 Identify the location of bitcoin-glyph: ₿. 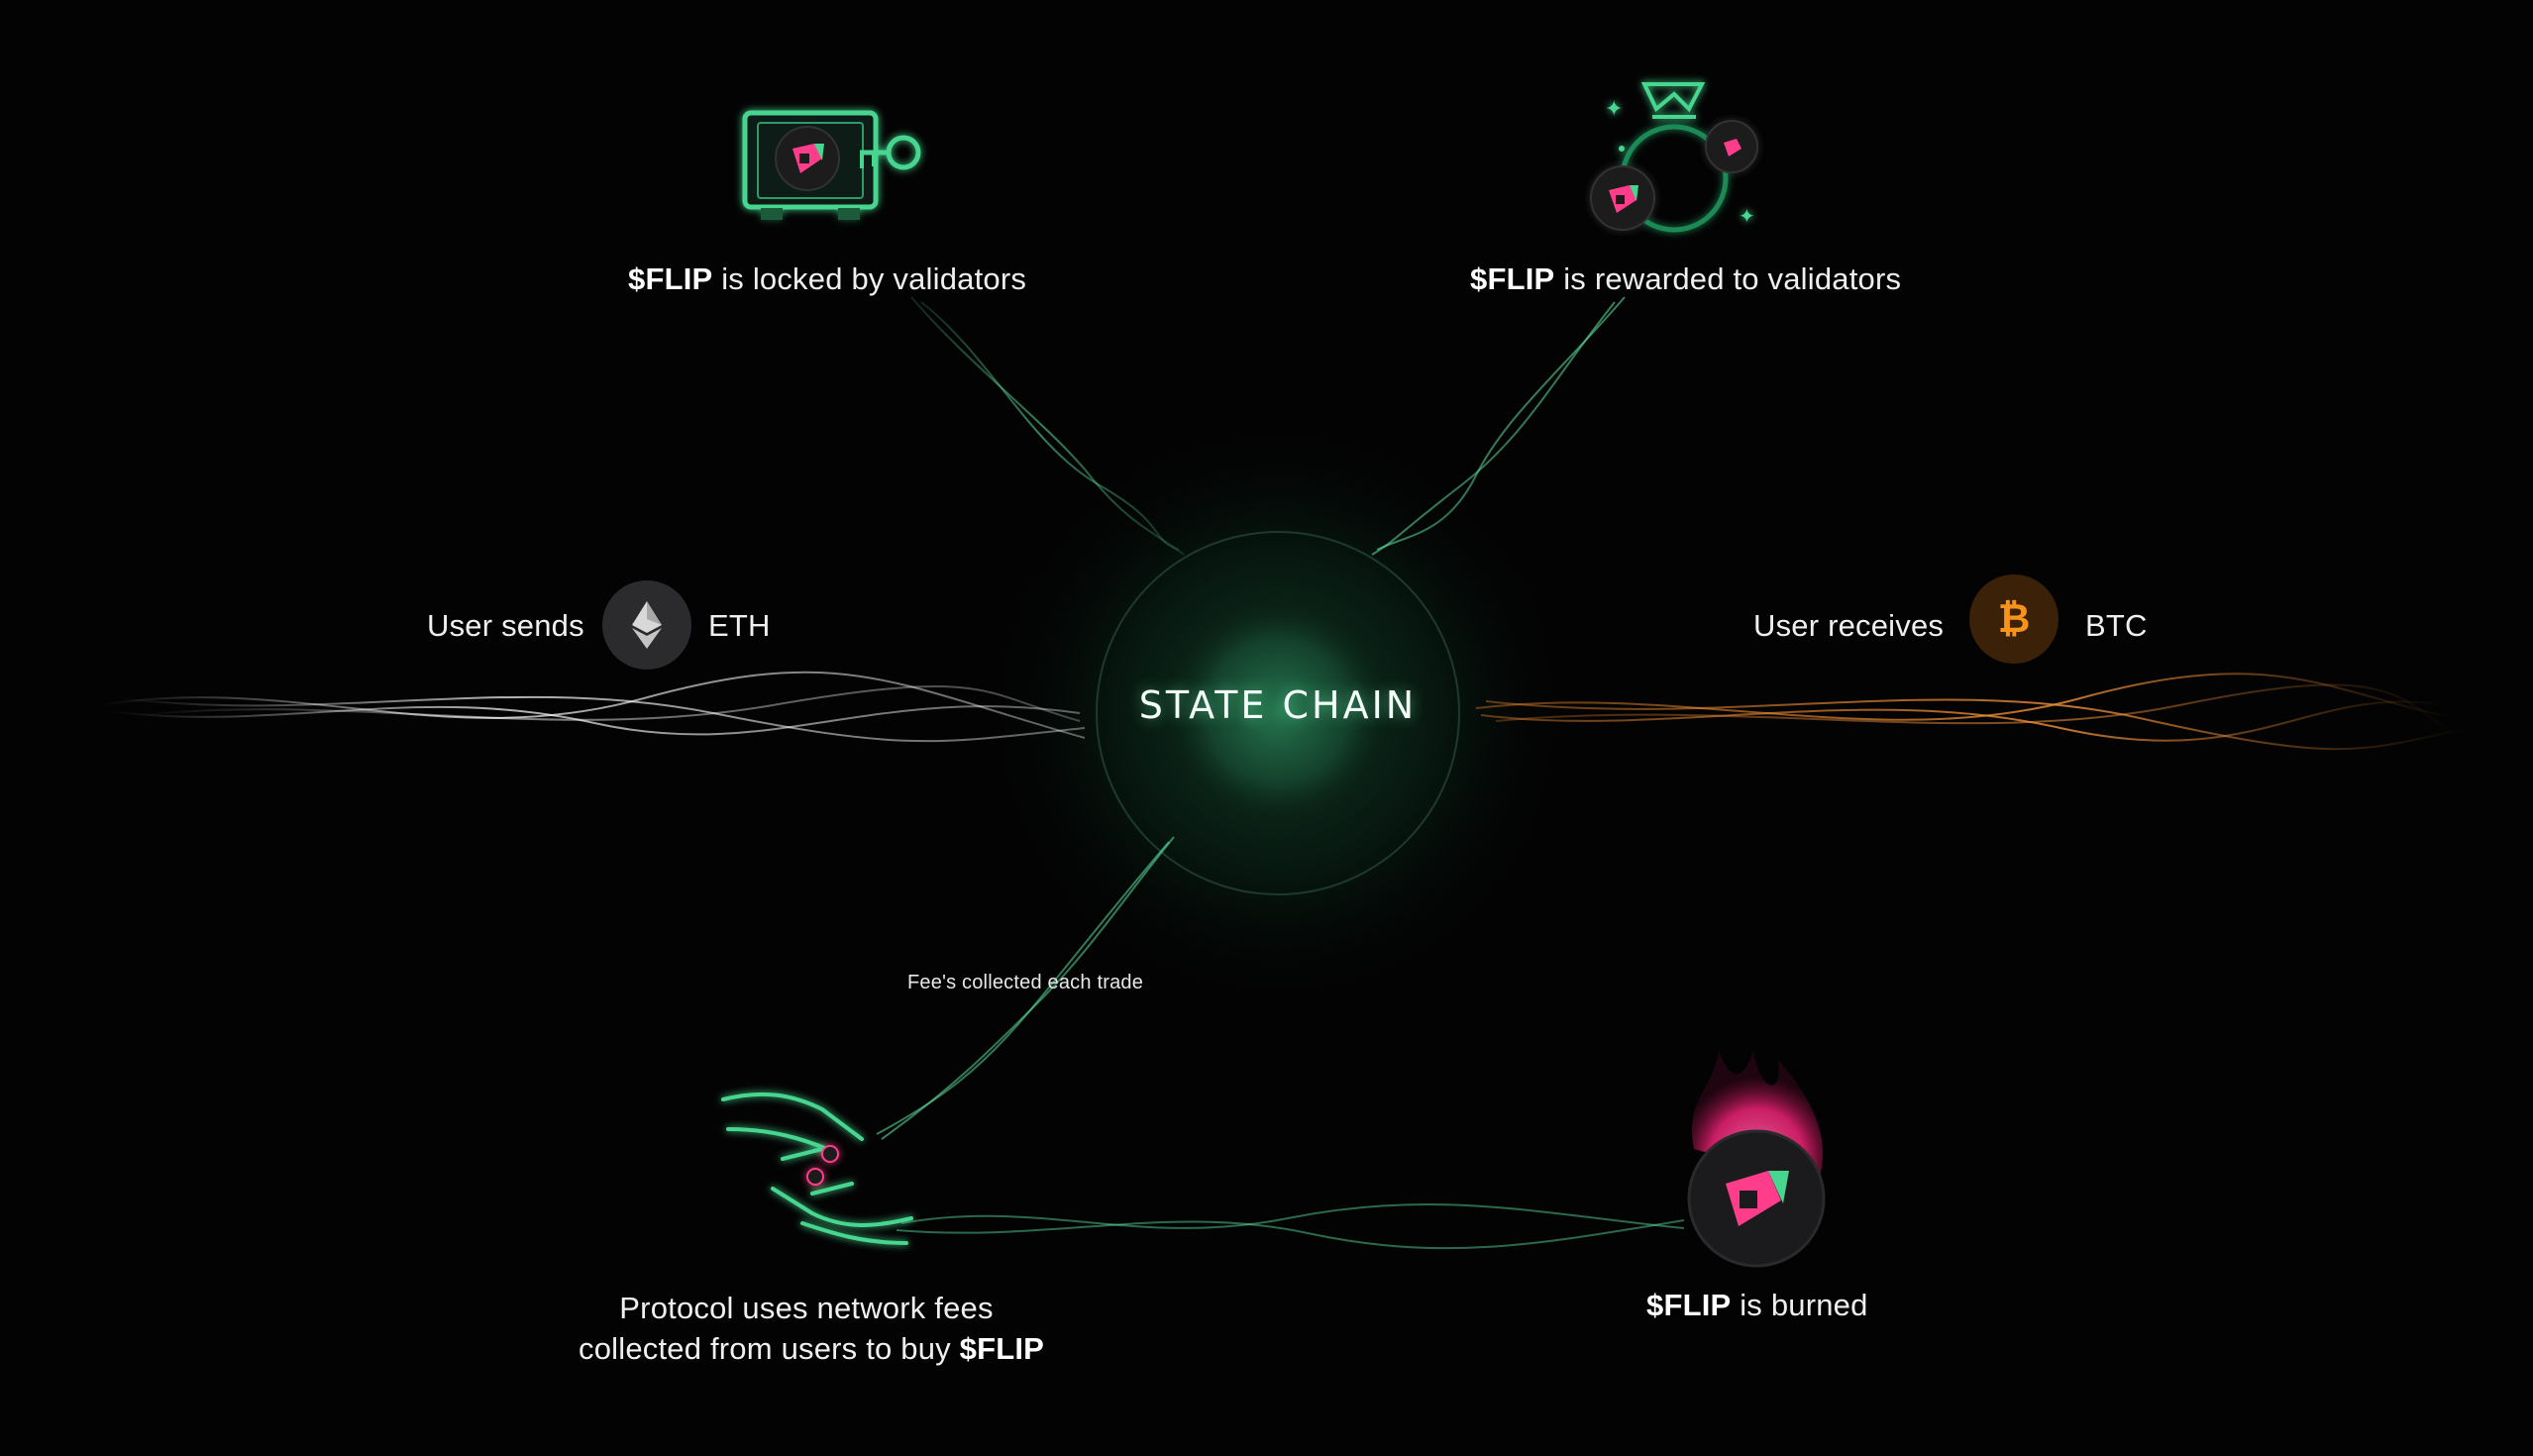
(2014, 619).